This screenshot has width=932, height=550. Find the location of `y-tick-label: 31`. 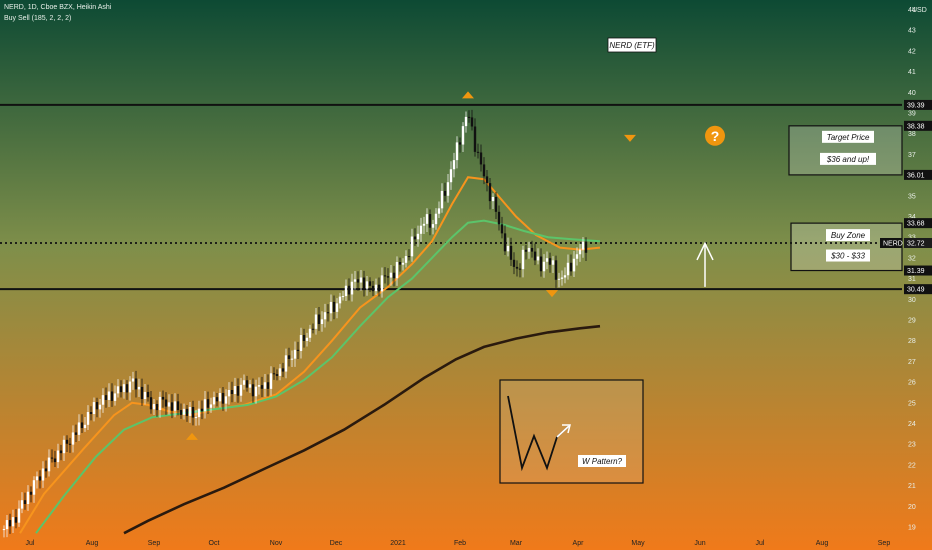

y-tick-label: 31 is located at coordinates (912, 279).